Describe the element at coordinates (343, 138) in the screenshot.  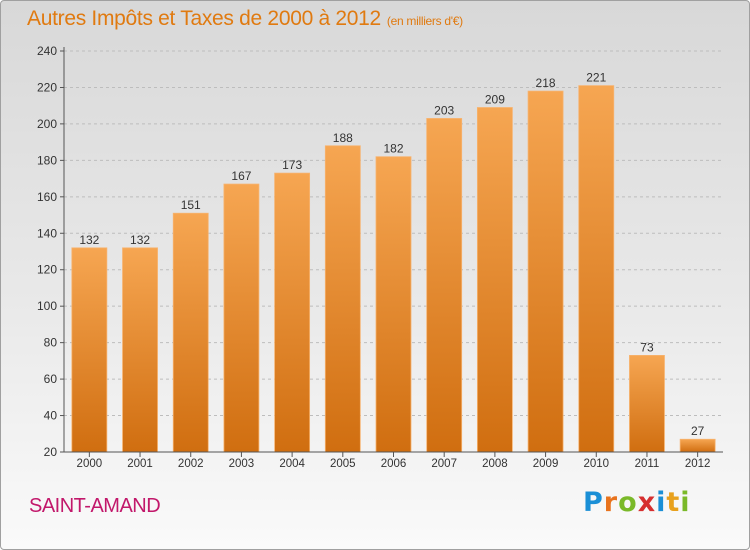
I see `bar-value-label: 188` at that location.